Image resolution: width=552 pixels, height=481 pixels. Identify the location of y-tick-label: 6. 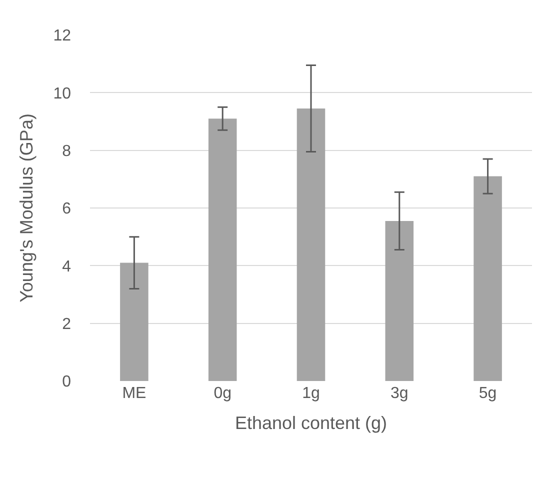
(67, 209).